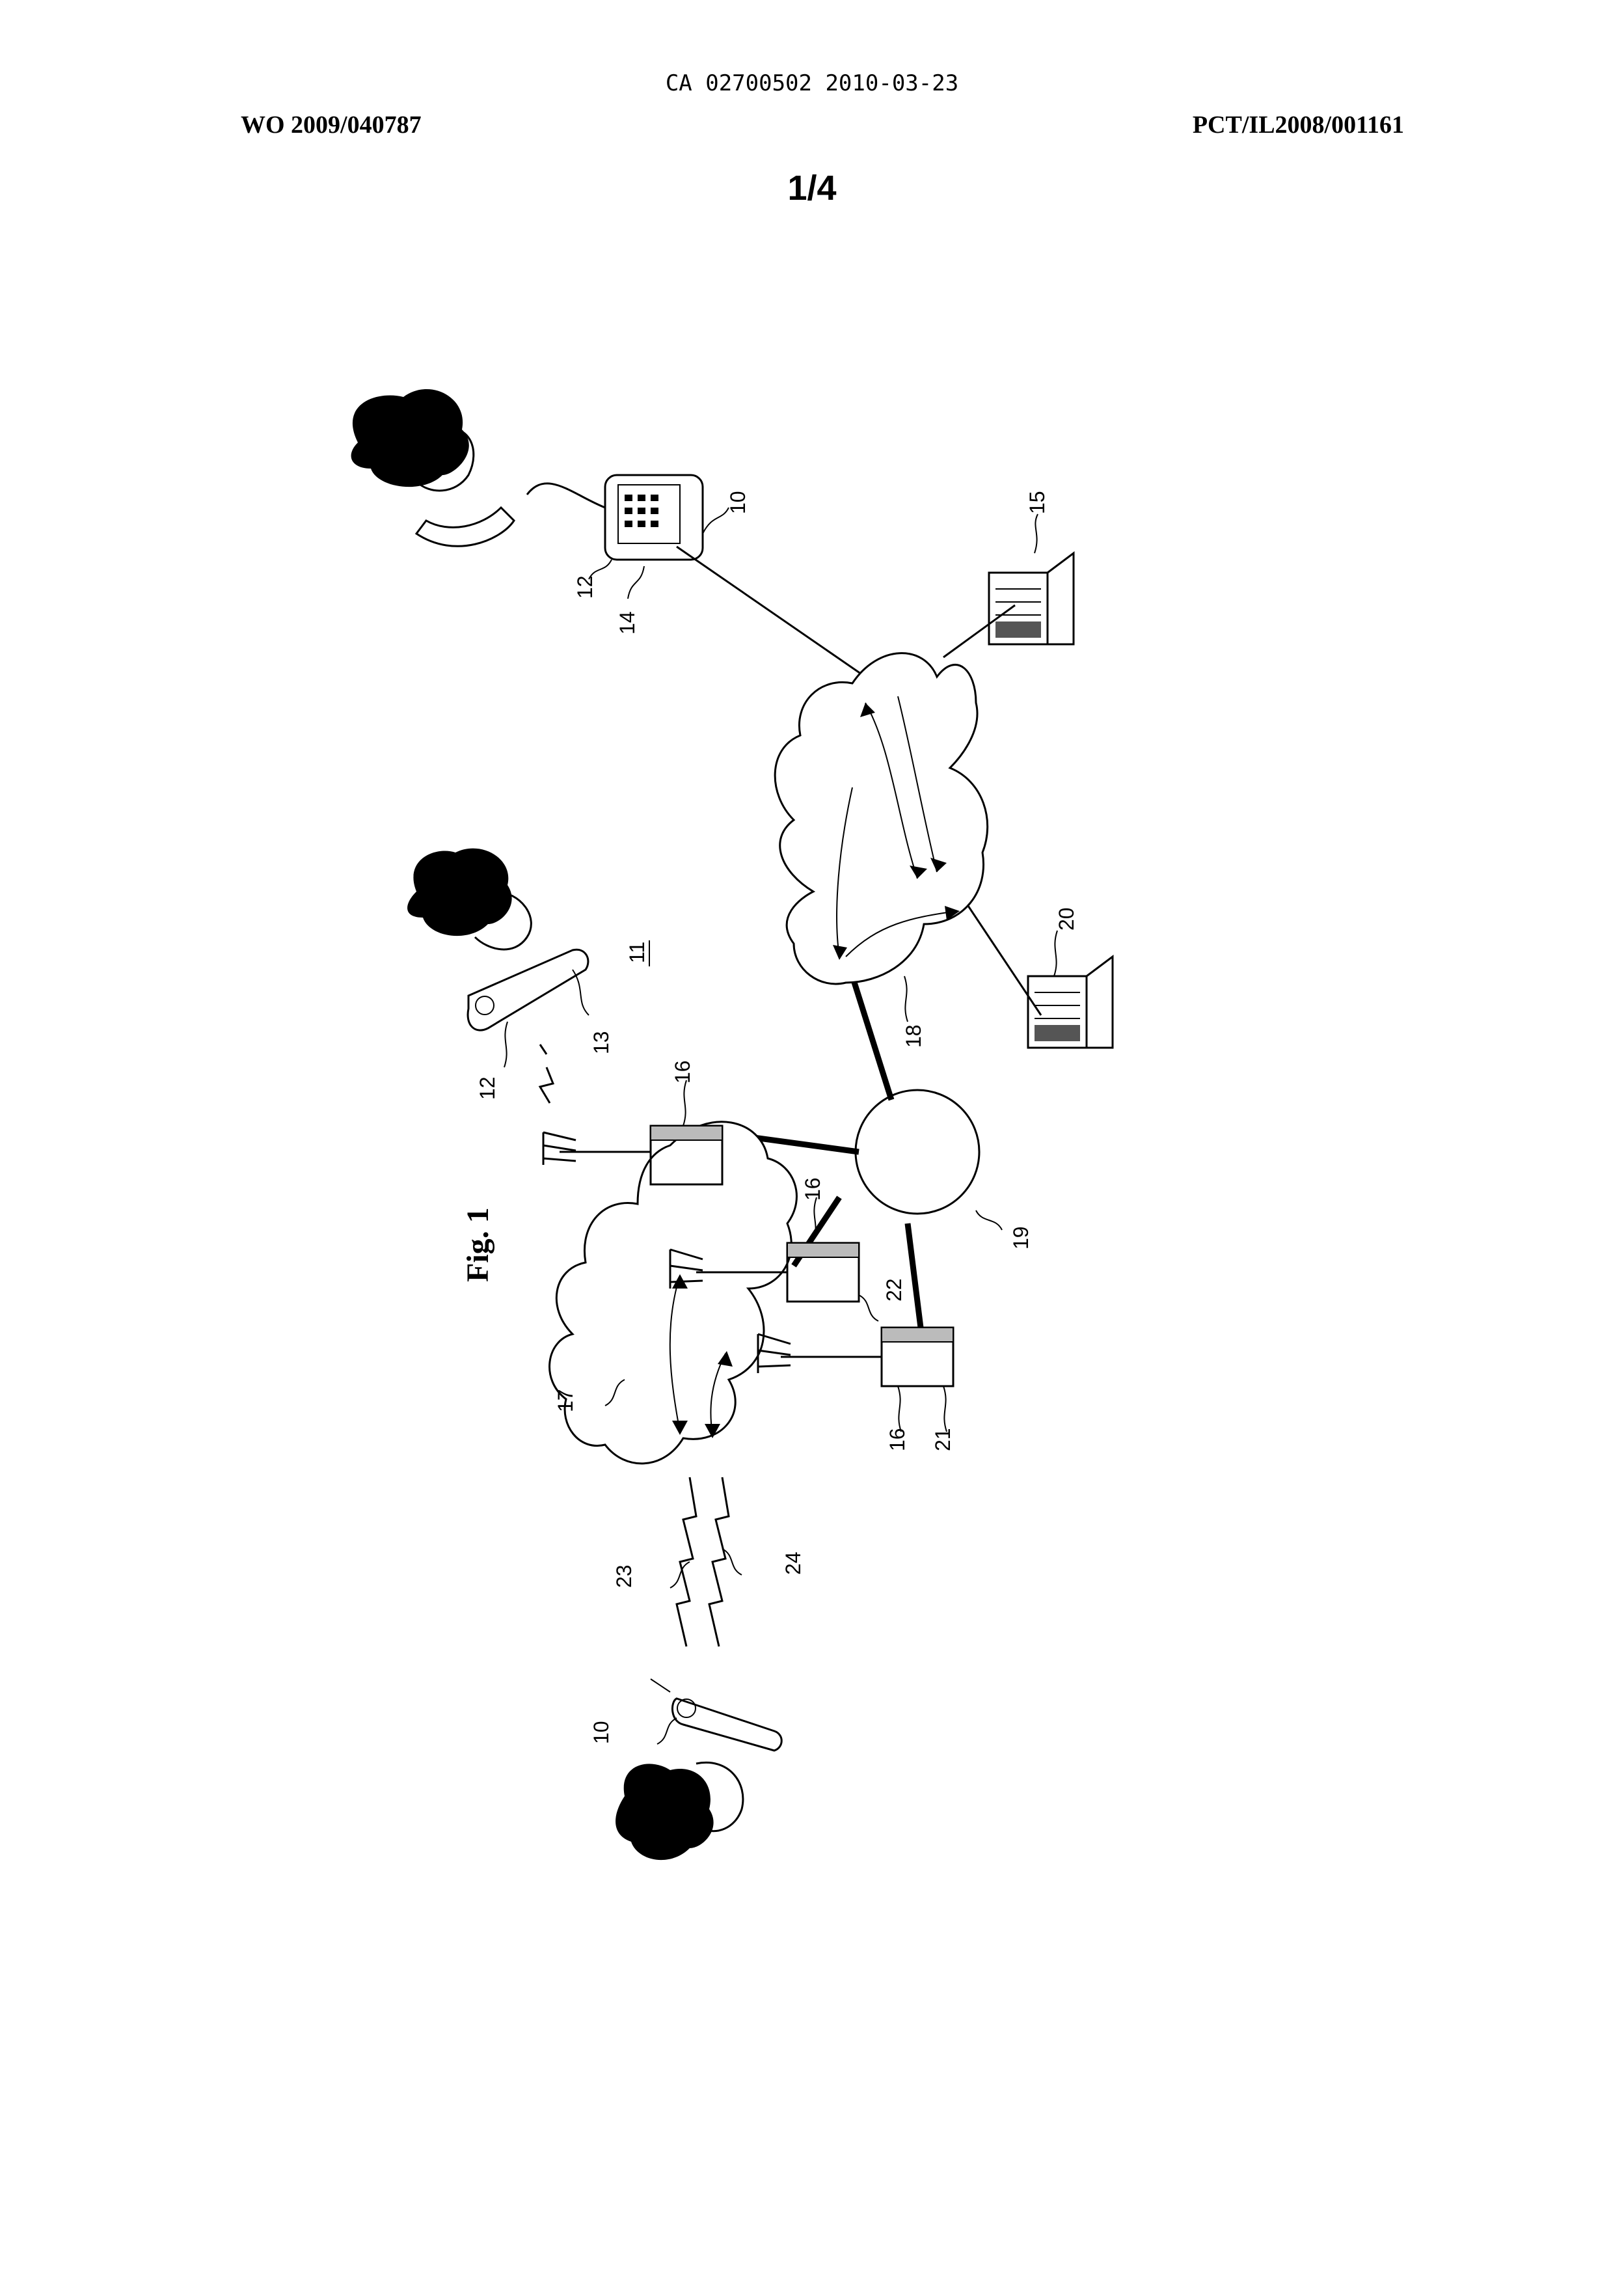  What do you see at coordinates (812, 1189) in the screenshot?
I see `ref-16-mid: 16` at bounding box center [812, 1189].